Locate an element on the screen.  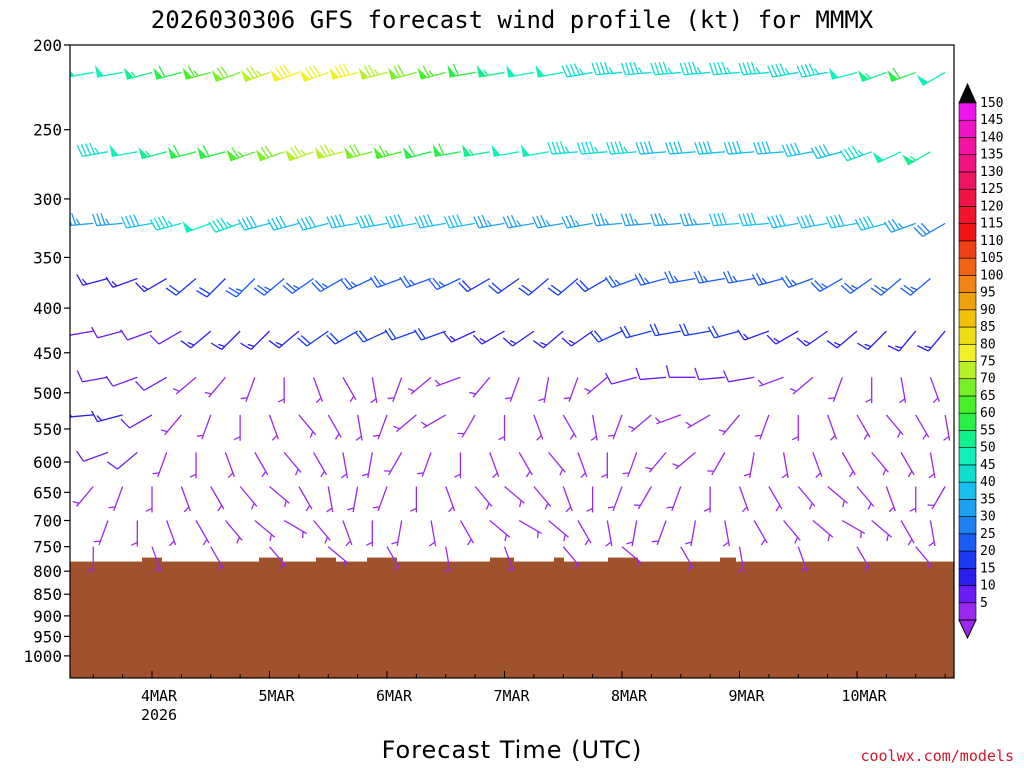
y-tick-label: 750 is located at coordinates (47, 547).